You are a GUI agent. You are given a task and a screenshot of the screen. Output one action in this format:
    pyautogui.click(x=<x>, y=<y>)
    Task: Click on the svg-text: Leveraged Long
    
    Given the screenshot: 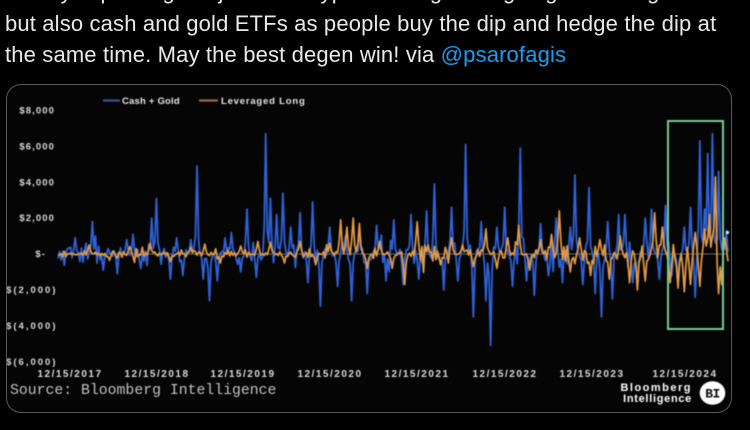 What is the action you would take?
    pyautogui.click(x=263, y=101)
    